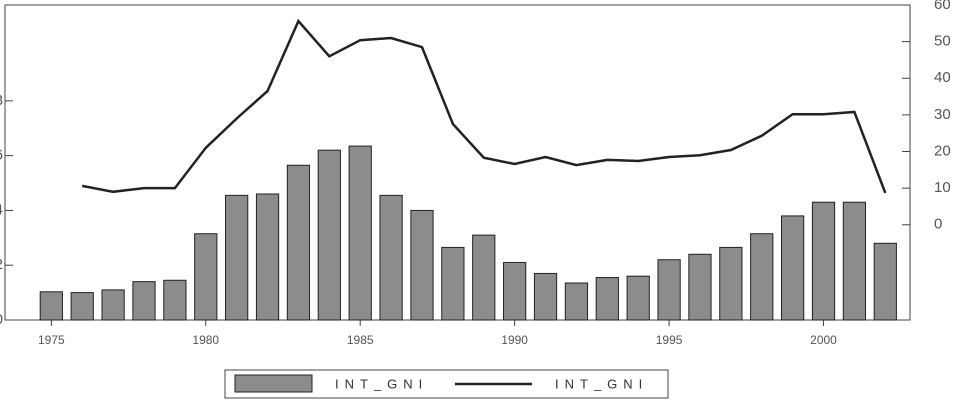 This screenshot has height=402, width=955. What do you see at coordinates (1, 264) in the screenshot?
I see `y-tick-label: 2` at bounding box center [1, 264].